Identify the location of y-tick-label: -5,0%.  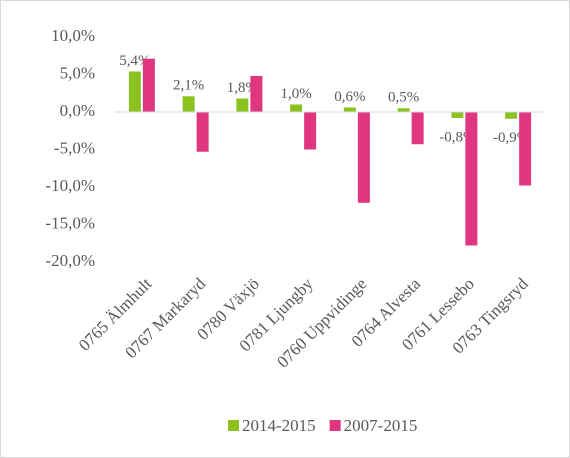
(74, 147).